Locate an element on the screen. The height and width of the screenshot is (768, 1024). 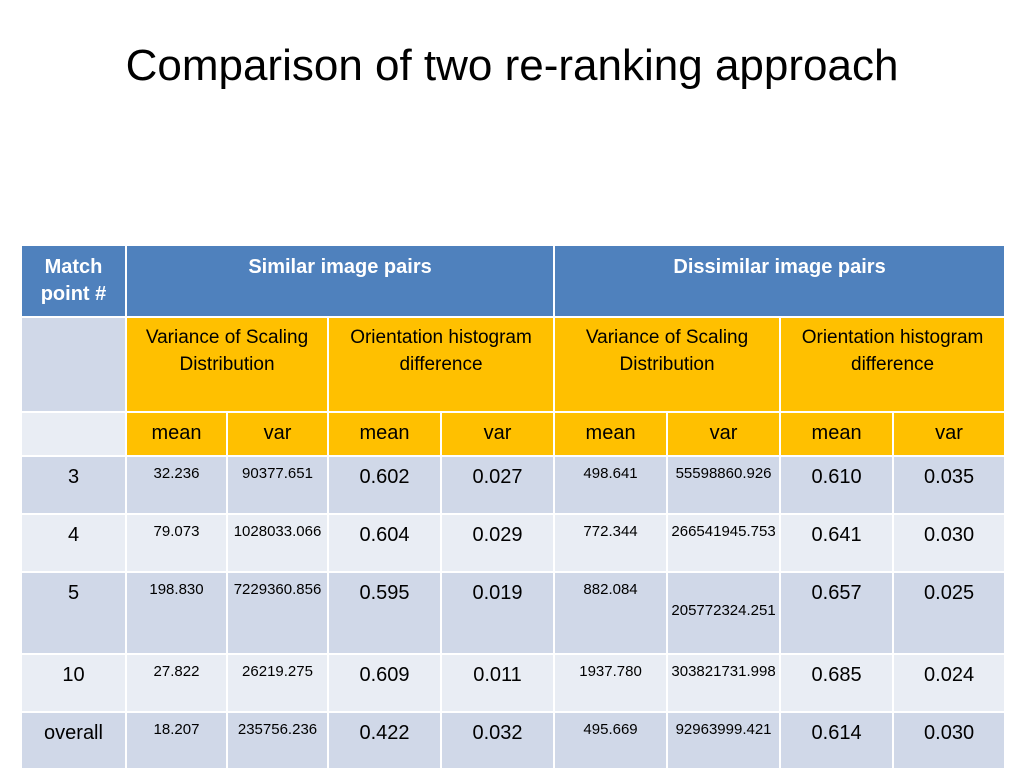
empty-stats-cell is located at coordinates (73, 434).